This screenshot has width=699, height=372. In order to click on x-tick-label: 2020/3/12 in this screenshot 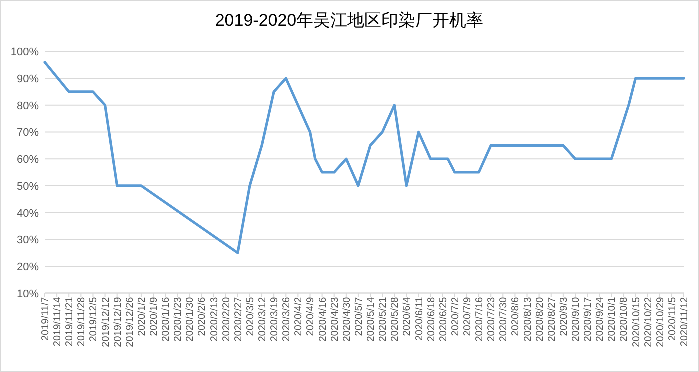, I will do `click(263, 319)`.